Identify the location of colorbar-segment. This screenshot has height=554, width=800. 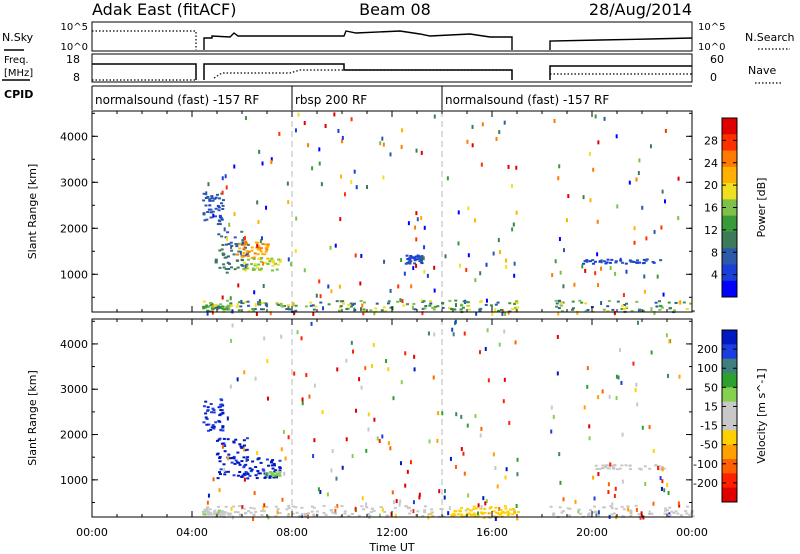
(729, 352).